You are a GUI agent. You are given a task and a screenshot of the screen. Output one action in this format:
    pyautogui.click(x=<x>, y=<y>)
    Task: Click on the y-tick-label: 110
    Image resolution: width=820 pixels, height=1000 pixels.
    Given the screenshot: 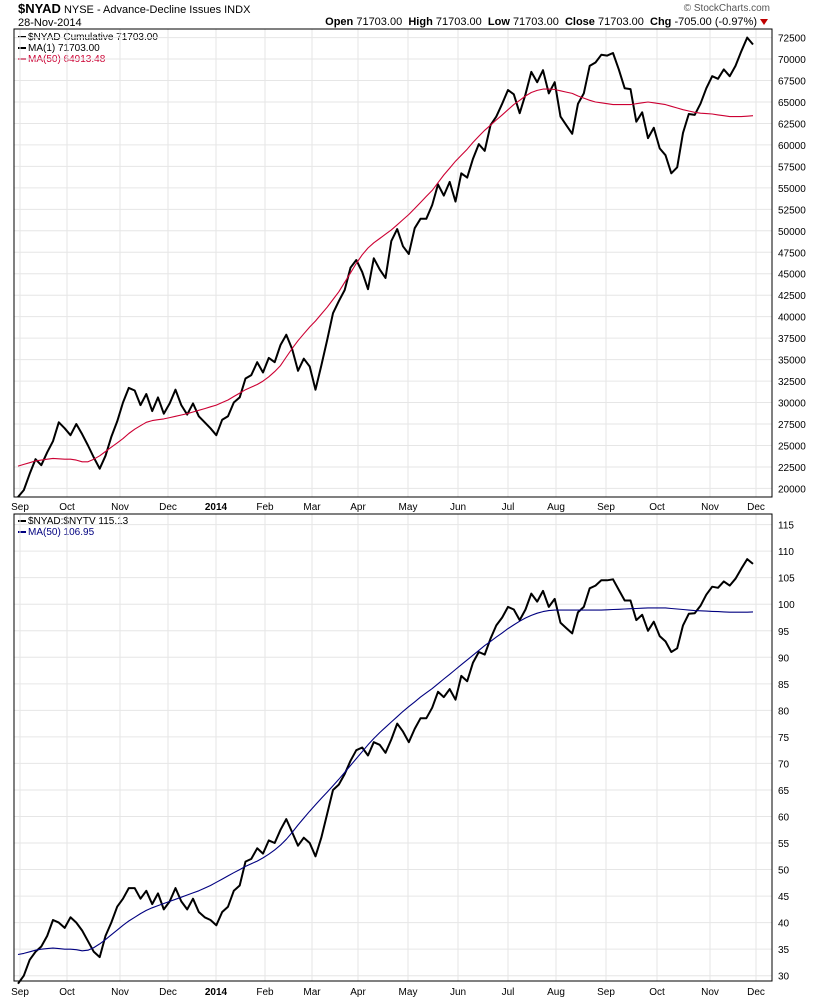 What is the action you would take?
    pyautogui.click(x=786, y=552)
    